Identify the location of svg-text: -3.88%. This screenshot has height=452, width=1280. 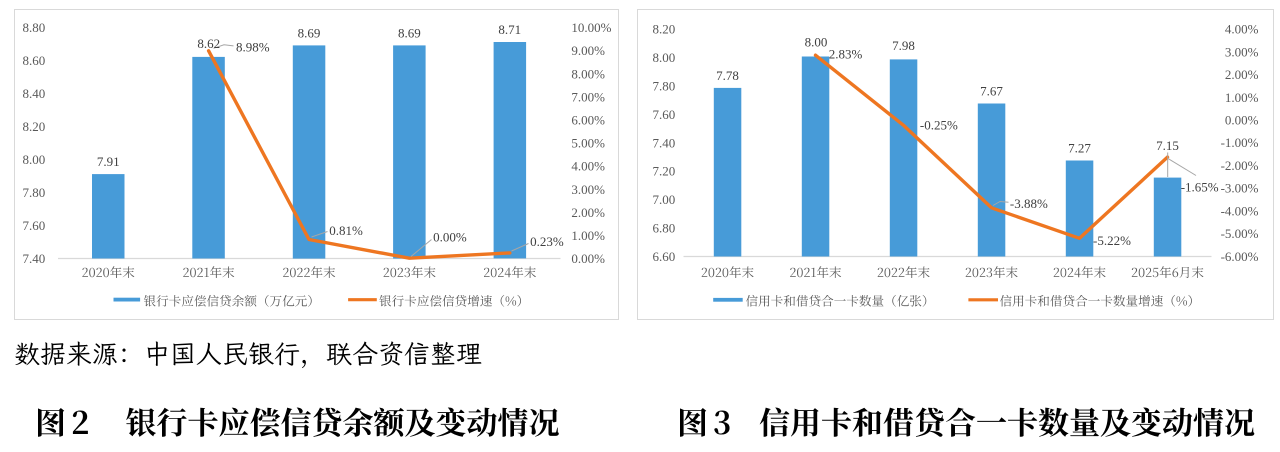
(1029, 203).